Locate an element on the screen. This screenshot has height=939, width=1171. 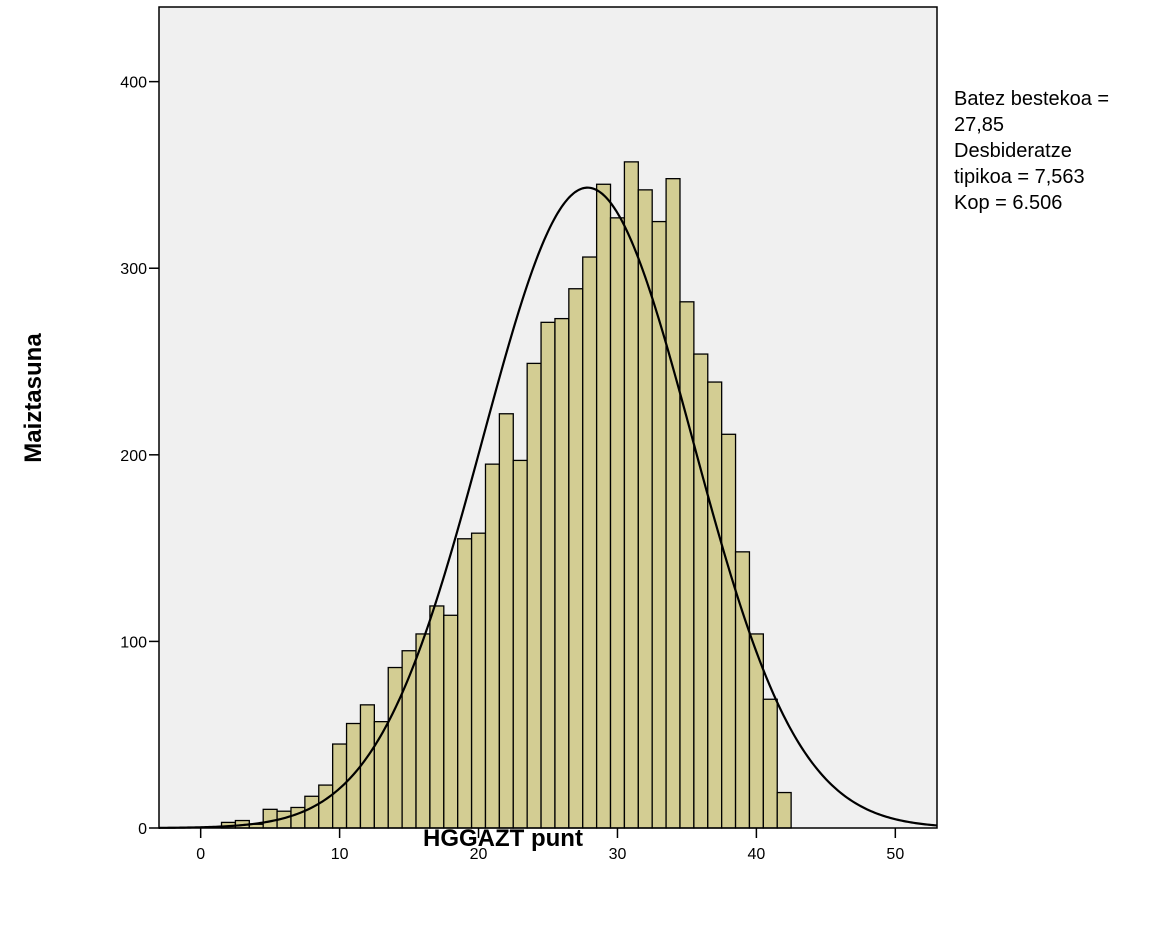
stat-sd-value: tipikoa = 7,563 is located at coordinates (1019, 177).